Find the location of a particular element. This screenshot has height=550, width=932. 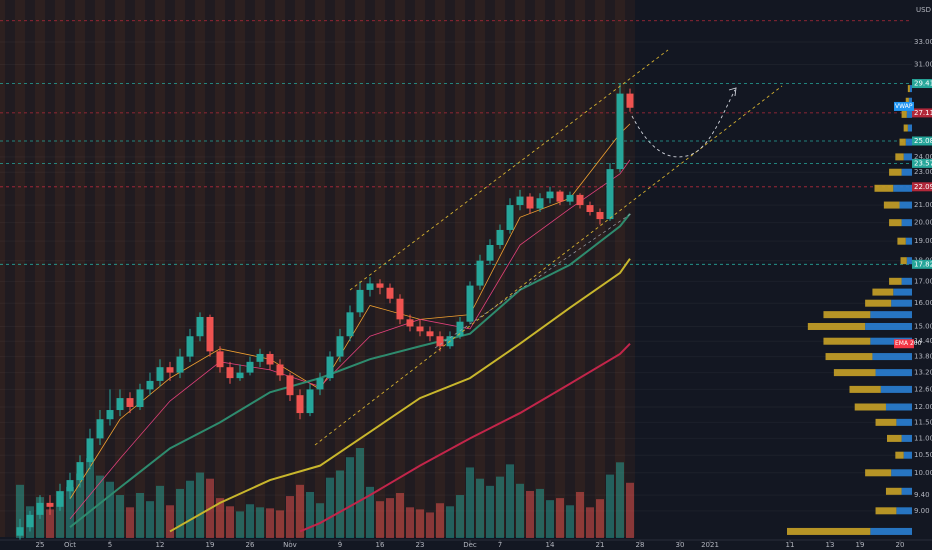

y-tick-label: 12.00 is located at coordinates (923, 407).